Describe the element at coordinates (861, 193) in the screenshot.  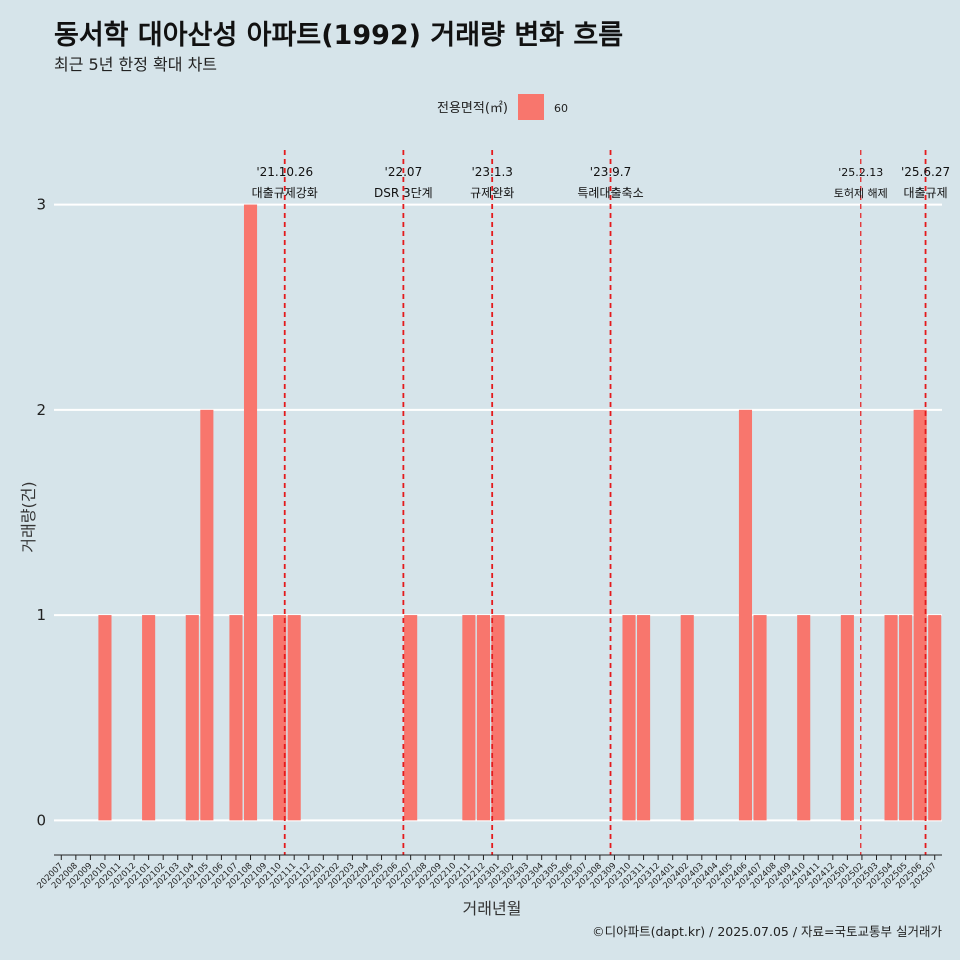
I see `event-label: 토허제 해제` at that location.